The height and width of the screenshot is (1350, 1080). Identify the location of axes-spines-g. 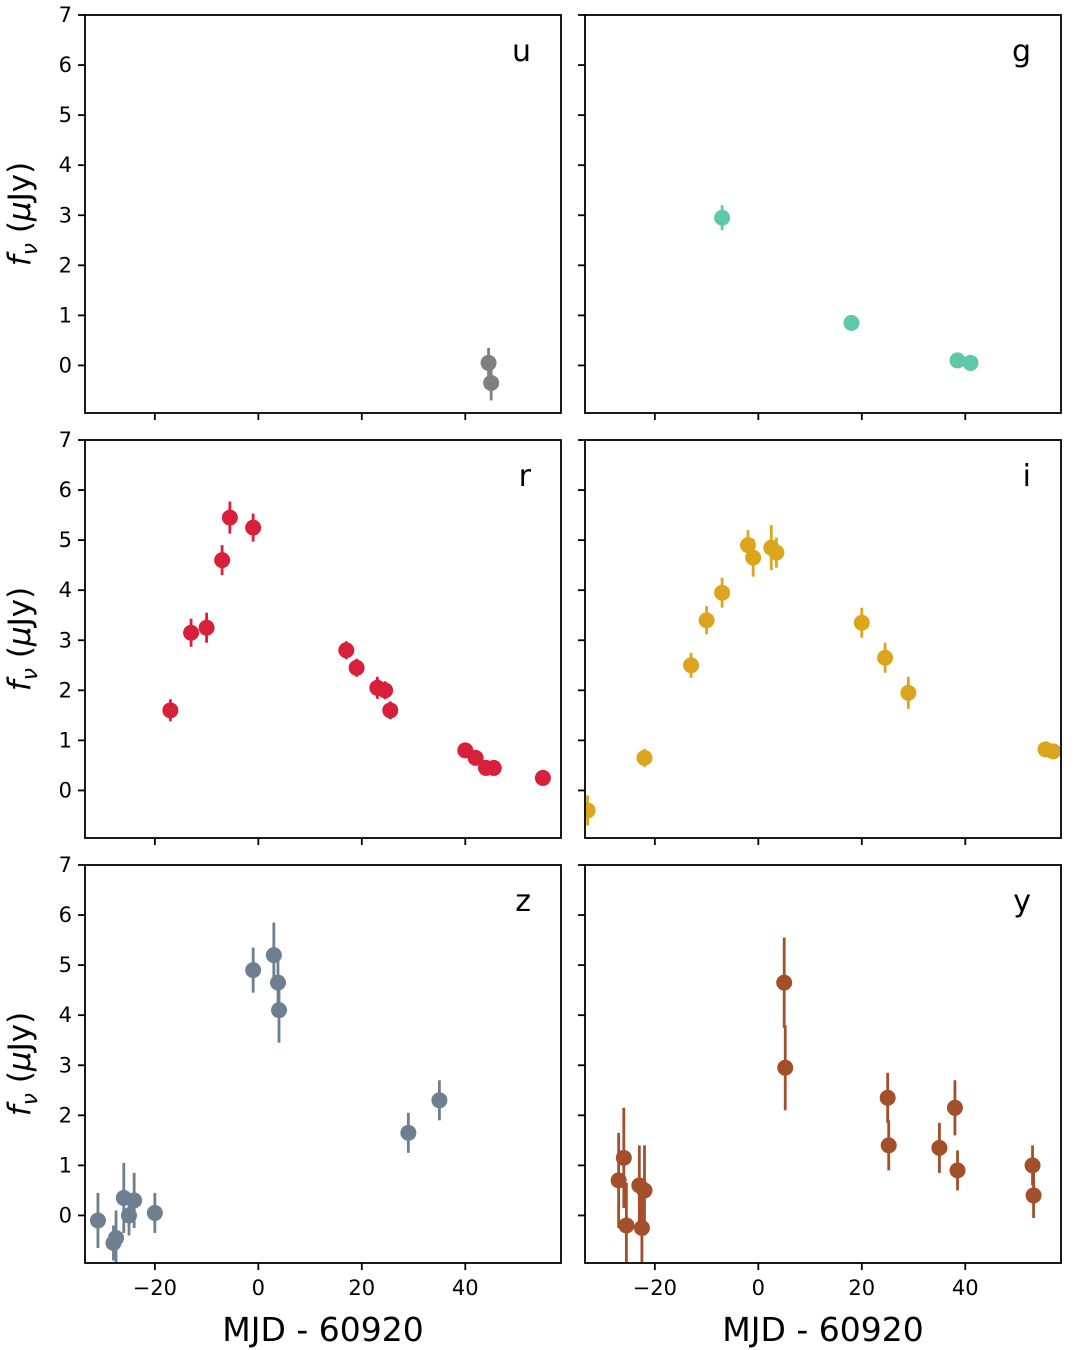
(823, 214).